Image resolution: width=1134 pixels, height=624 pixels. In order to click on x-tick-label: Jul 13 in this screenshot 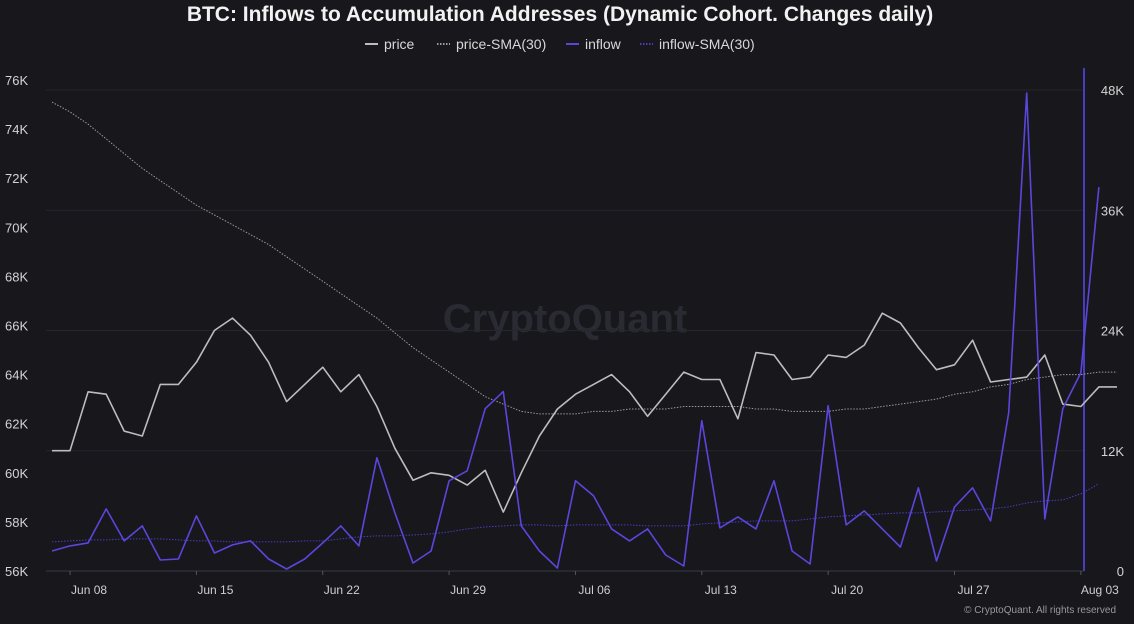, I will do `click(721, 590)`.